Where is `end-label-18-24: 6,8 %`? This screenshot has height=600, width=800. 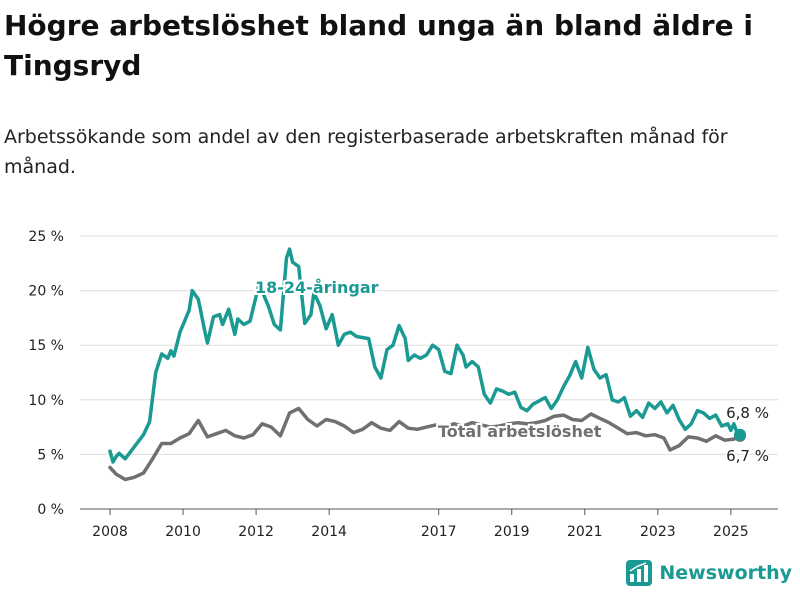 end-label-18-24: 6,8 % is located at coordinates (747, 413).